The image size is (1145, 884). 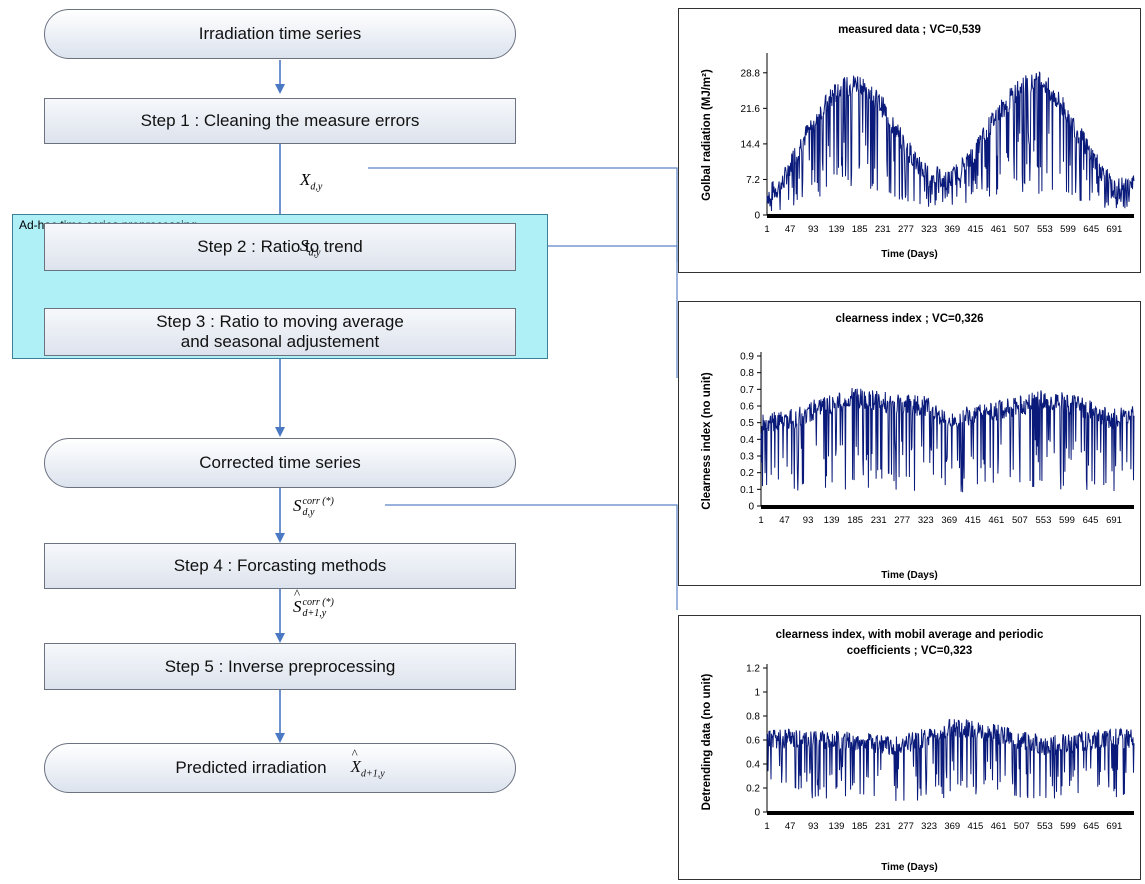 I want to click on step4-label: Step 4 : Forcasting methods, so click(x=280, y=565).